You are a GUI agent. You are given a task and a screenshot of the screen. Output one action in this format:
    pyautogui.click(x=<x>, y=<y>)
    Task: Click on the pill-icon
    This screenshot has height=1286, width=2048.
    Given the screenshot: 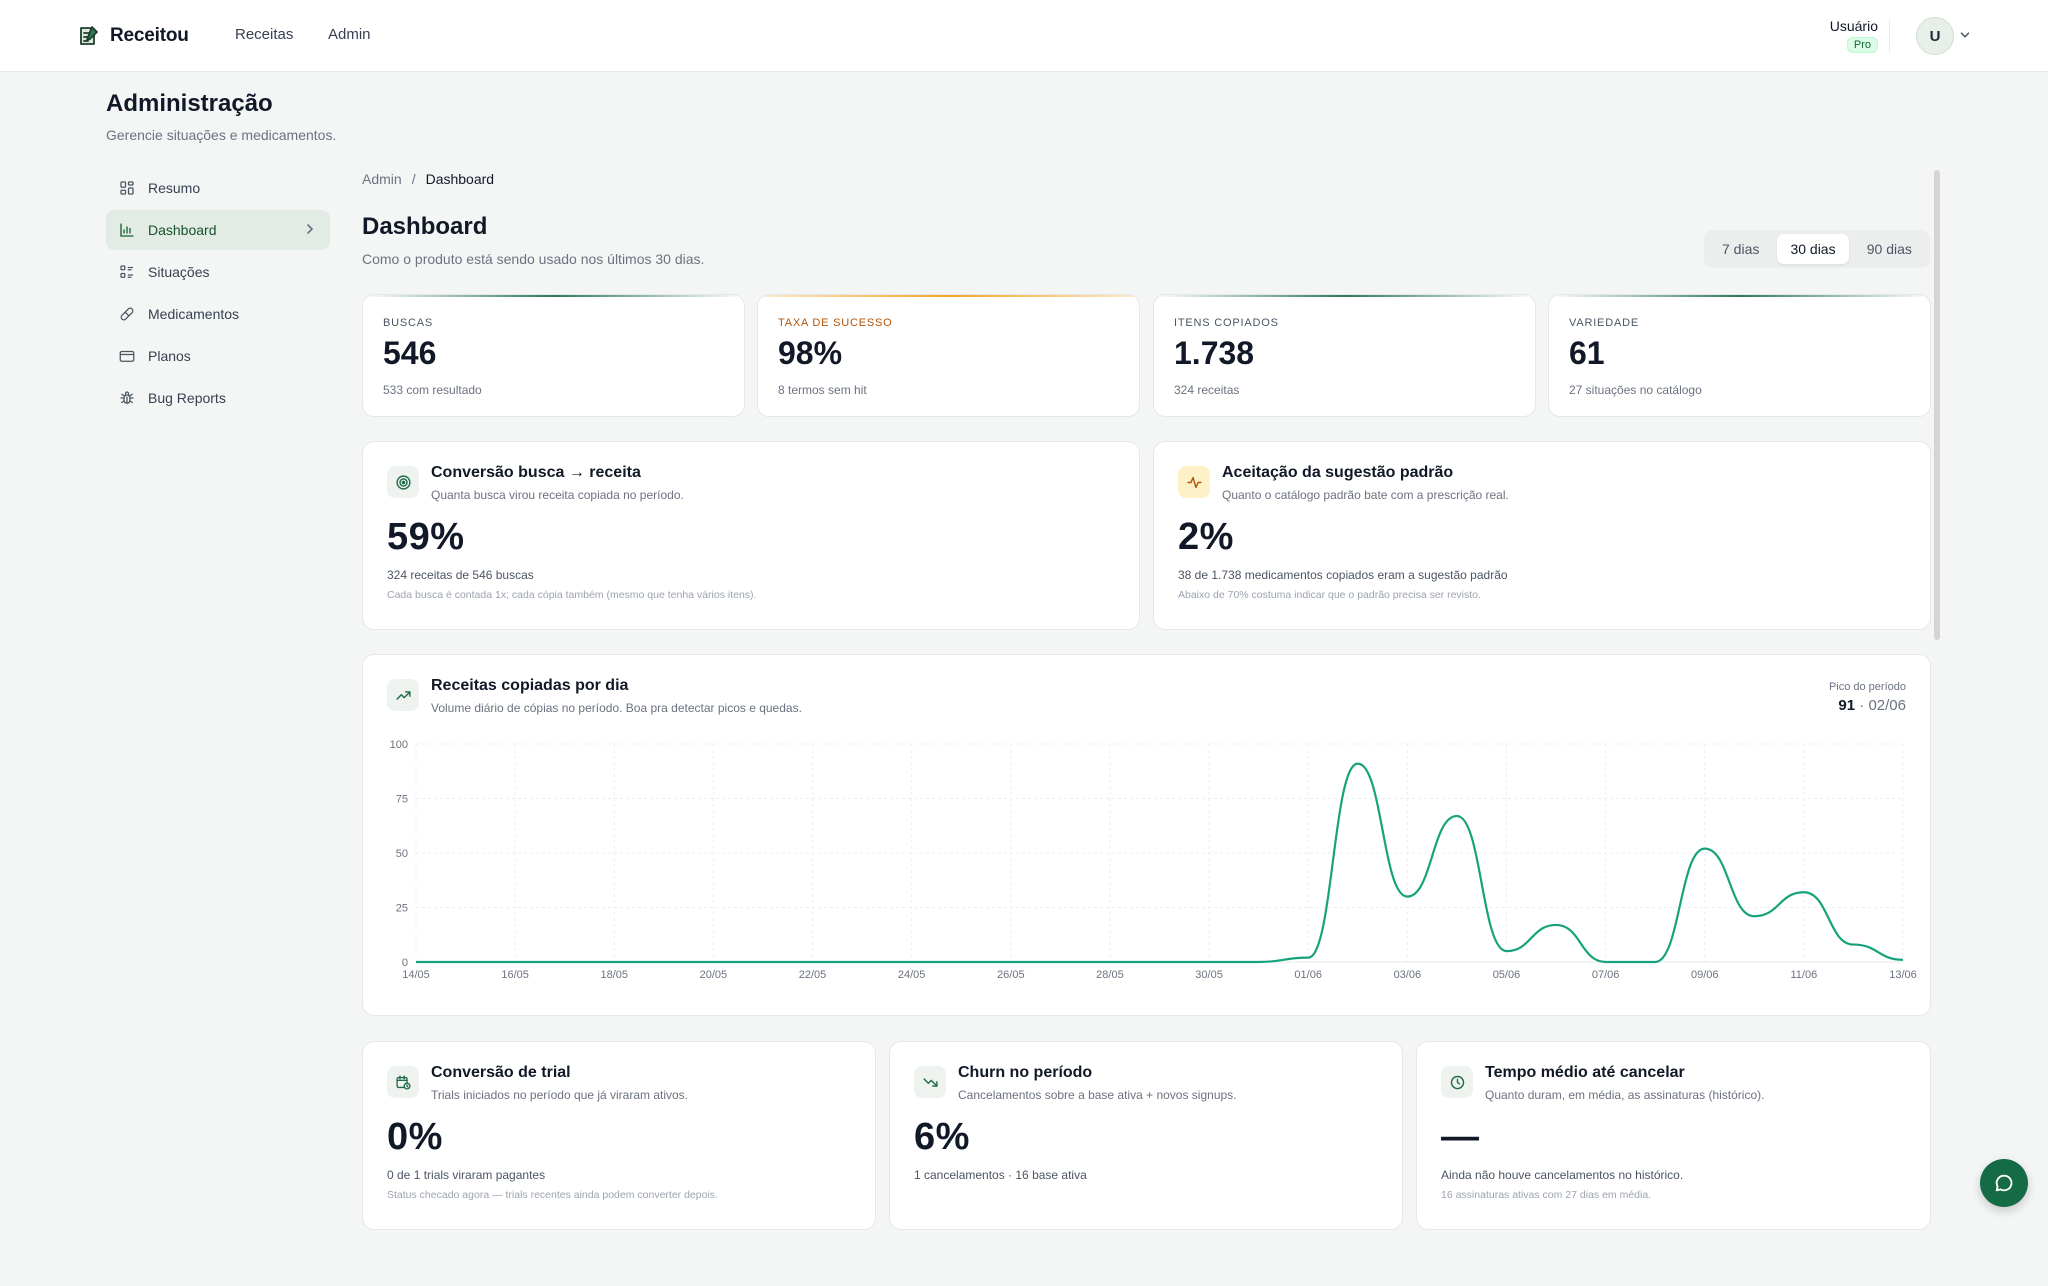 What is the action you would take?
    pyautogui.click(x=127, y=314)
    